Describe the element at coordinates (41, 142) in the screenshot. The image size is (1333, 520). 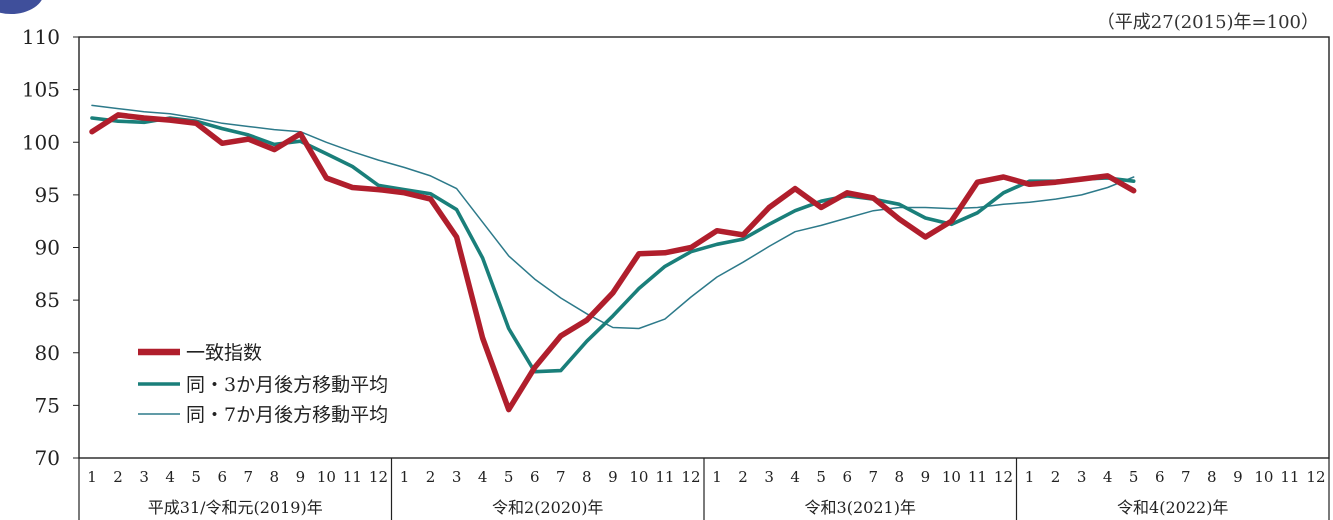
I see `y-tick-label: 100` at that location.